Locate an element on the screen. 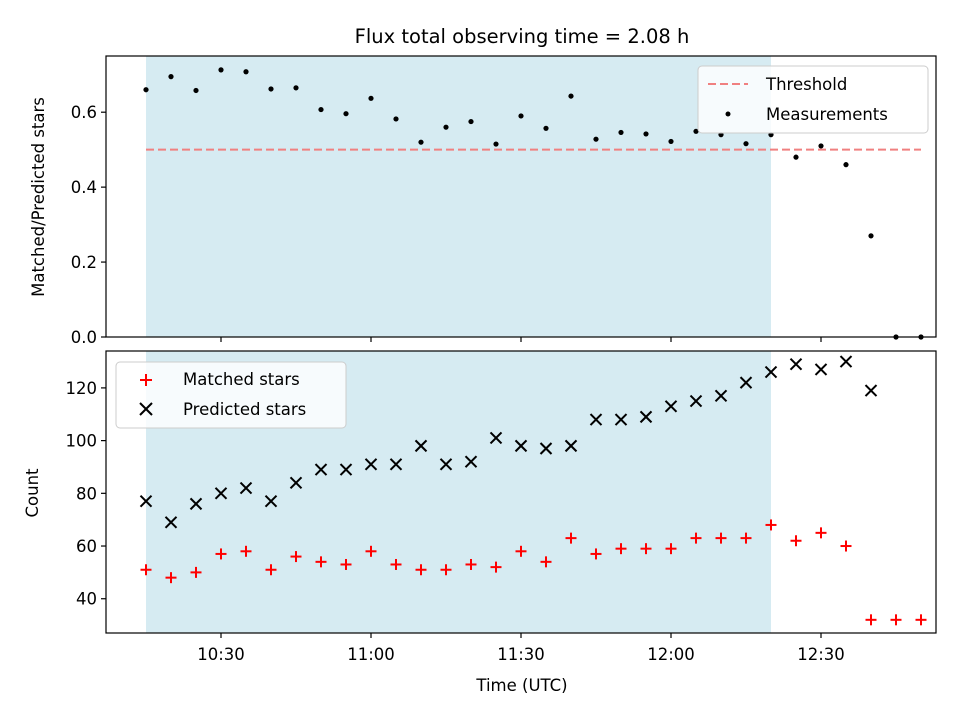  x-tick-label: 11:00 is located at coordinates (371, 654).